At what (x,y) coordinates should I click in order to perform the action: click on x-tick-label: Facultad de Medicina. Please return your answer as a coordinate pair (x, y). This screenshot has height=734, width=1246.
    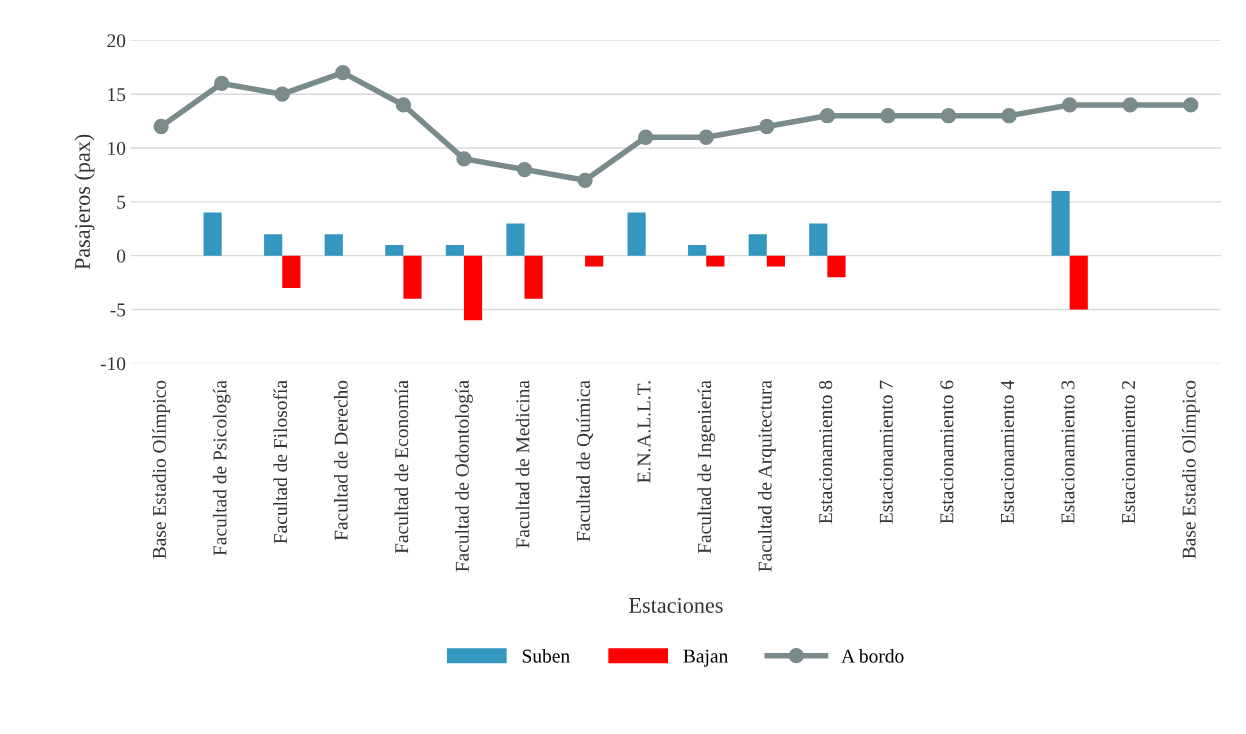
    Looking at the image, I should click on (522, 464).